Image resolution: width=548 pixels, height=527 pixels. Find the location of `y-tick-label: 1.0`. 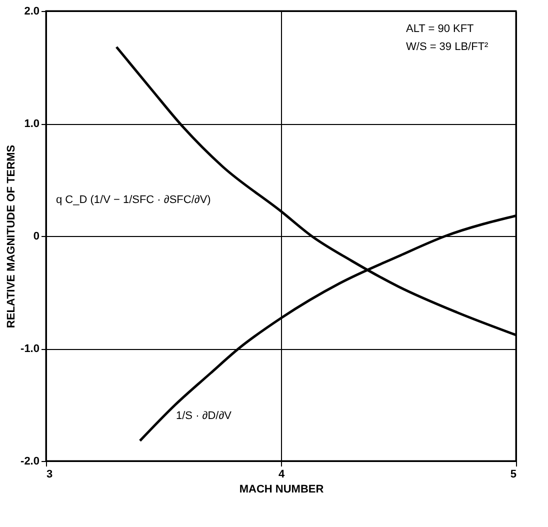

y-tick-label: 1.0 is located at coordinates (32, 124).